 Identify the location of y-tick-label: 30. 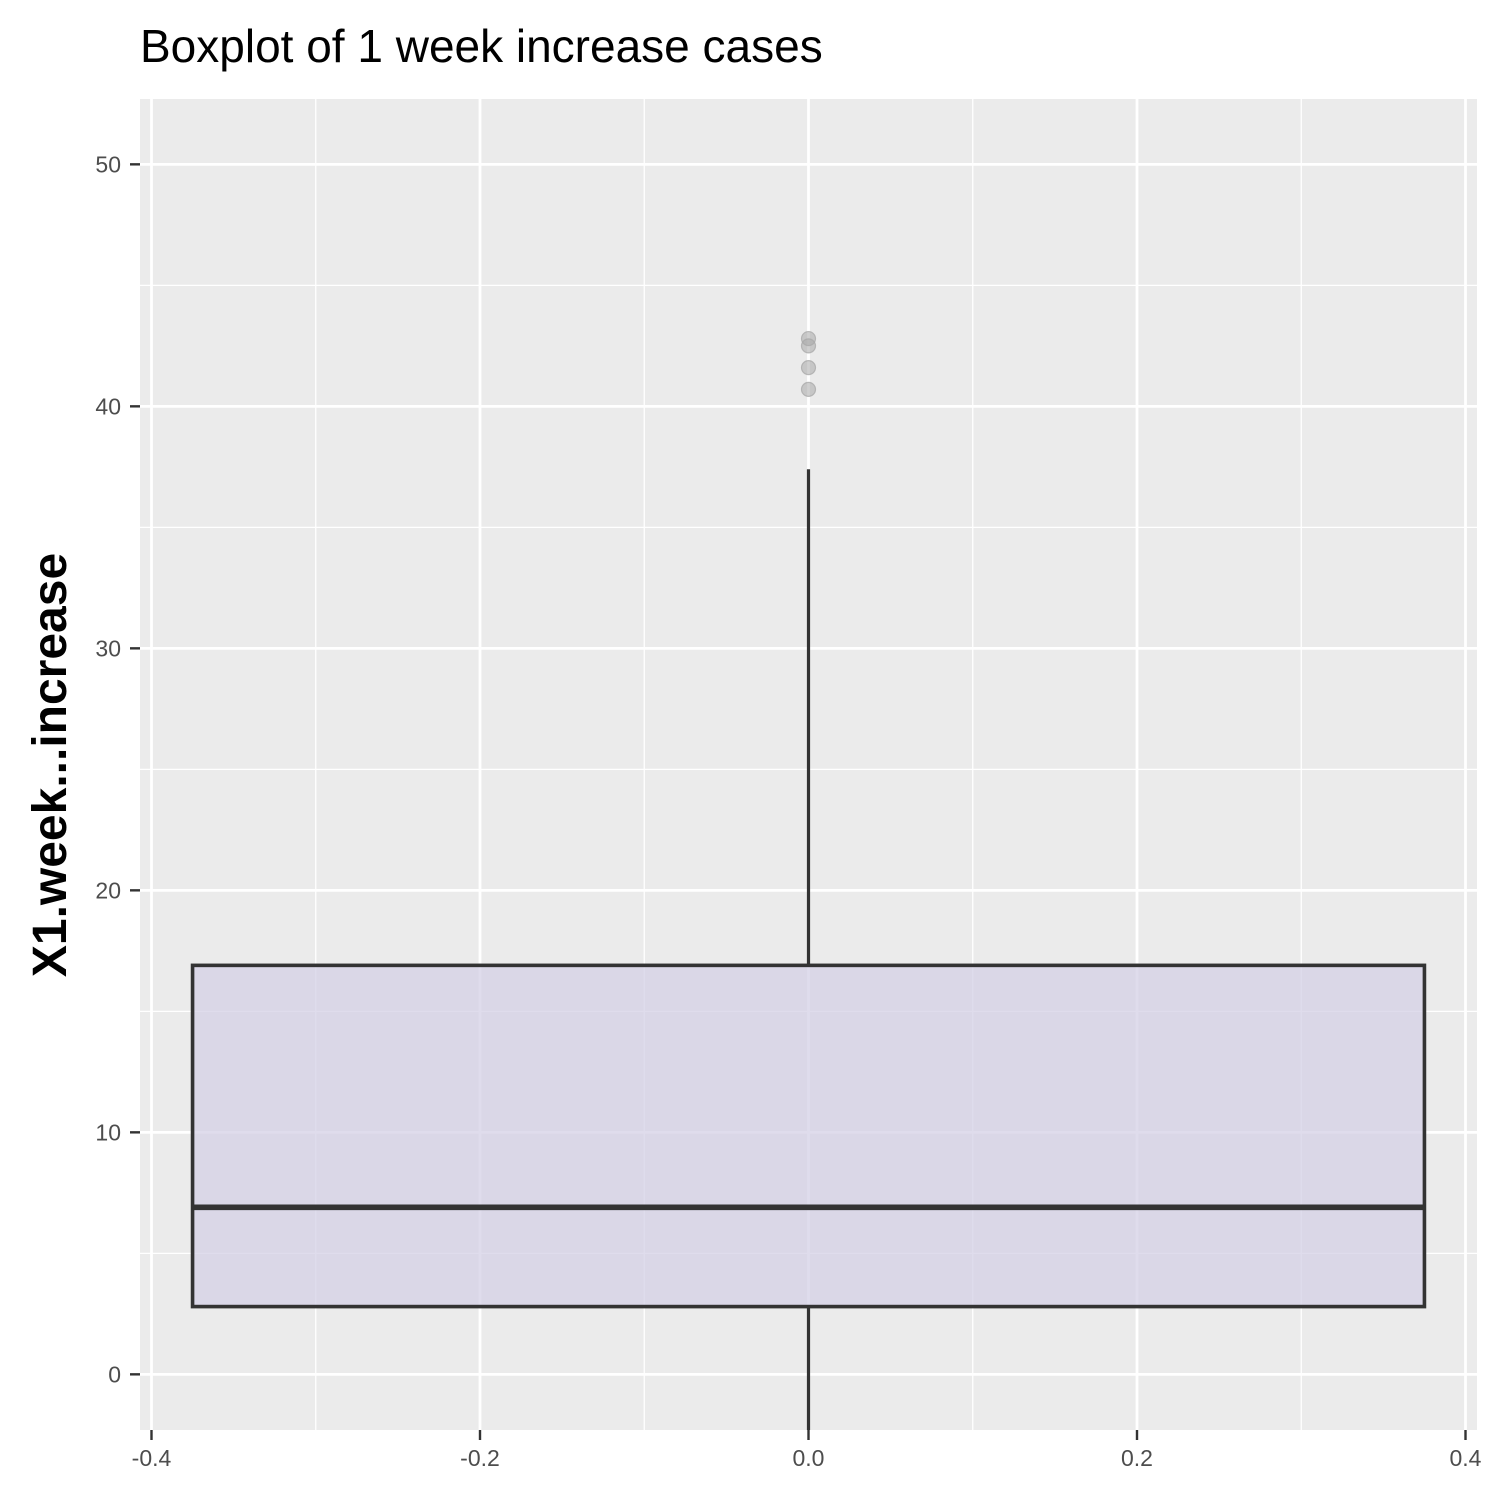
(108, 648).